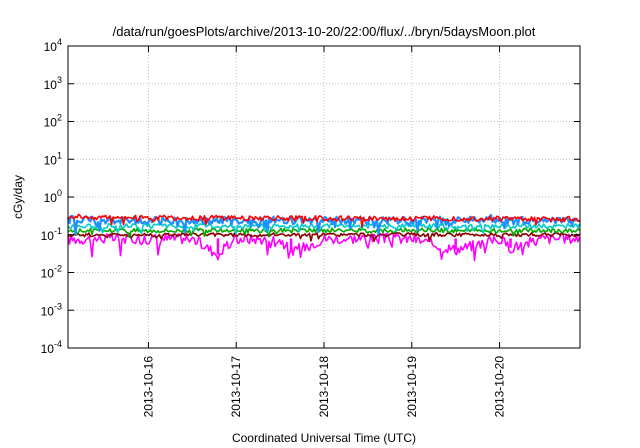  What do you see at coordinates (500, 387) in the screenshot?
I see `x-tick-label: 2013-10-20` at bounding box center [500, 387].